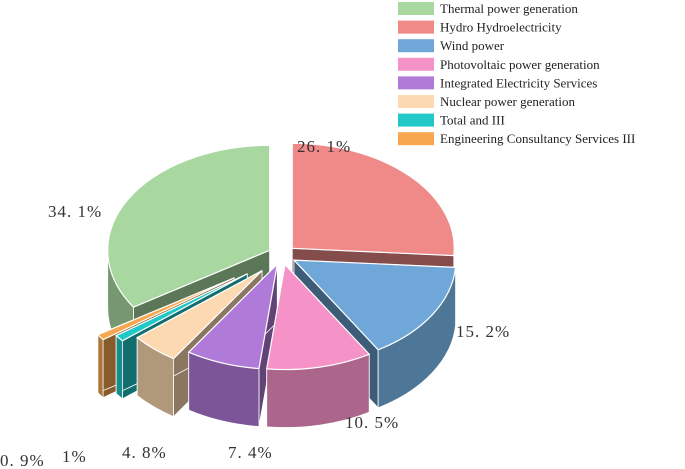  Describe the element at coordinates (75, 211) in the screenshot. I see `value-label: 34. 1%` at that location.